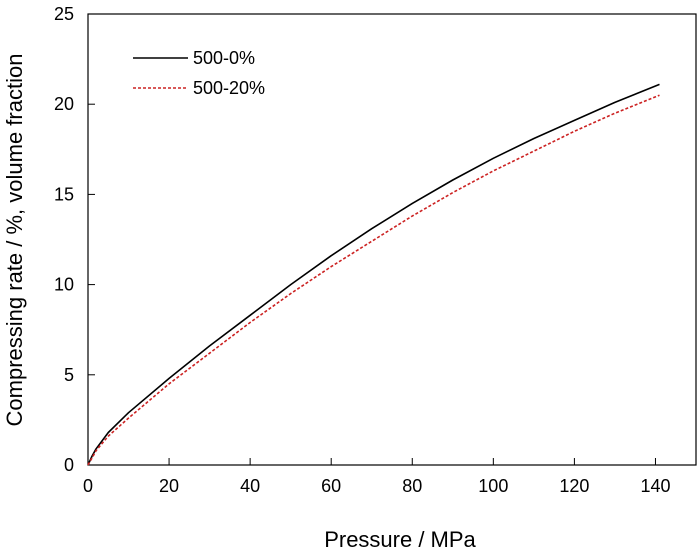  Describe the element at coordinates (199, 73) in the screenshot. I see `legend: 500-0% 500-20%` at that location.